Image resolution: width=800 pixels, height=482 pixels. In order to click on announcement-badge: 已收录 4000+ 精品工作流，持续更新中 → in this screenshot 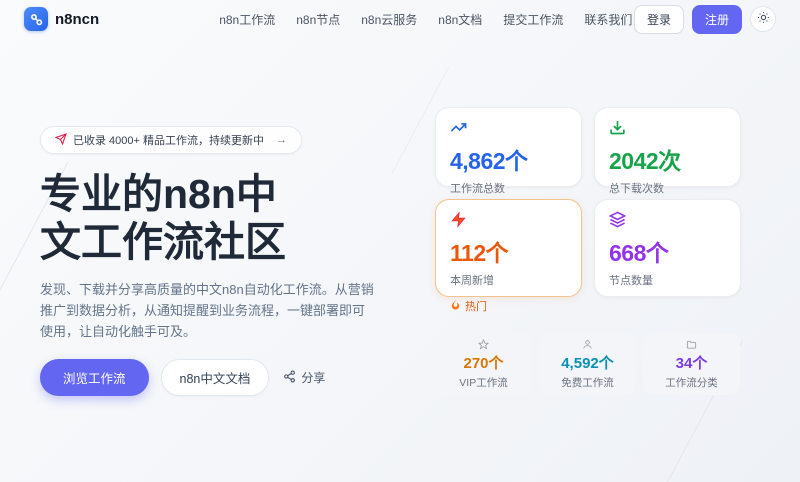, I will do `click(171, 140)`.